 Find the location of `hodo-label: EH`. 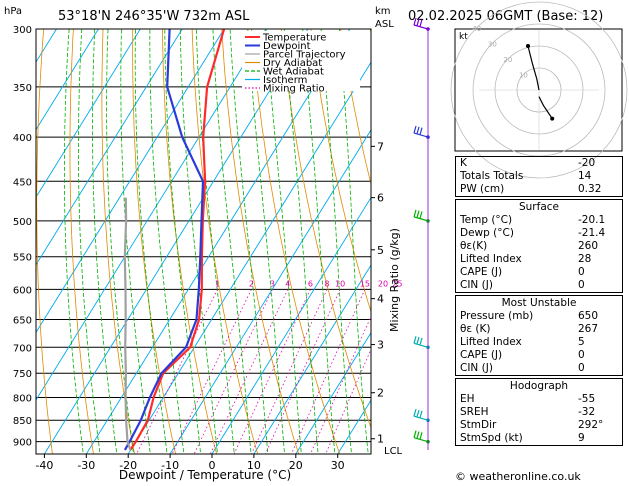

hodo-label: EH is located at coordinates (467, 399).